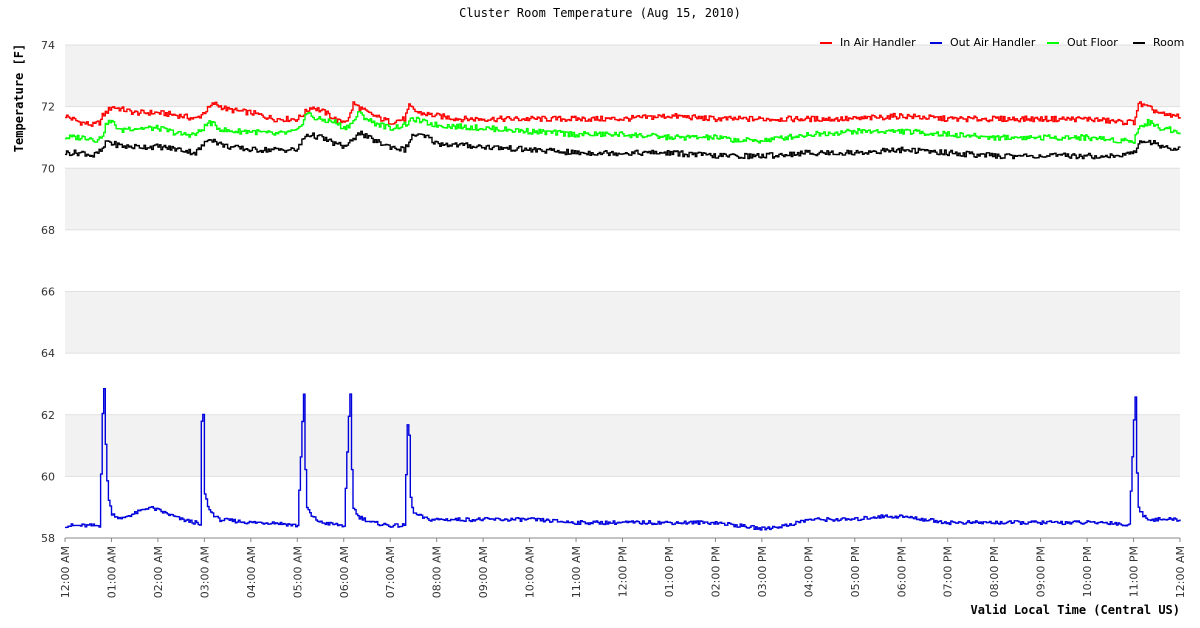  I want to click on series-line-out-floor, so click(623, 127).